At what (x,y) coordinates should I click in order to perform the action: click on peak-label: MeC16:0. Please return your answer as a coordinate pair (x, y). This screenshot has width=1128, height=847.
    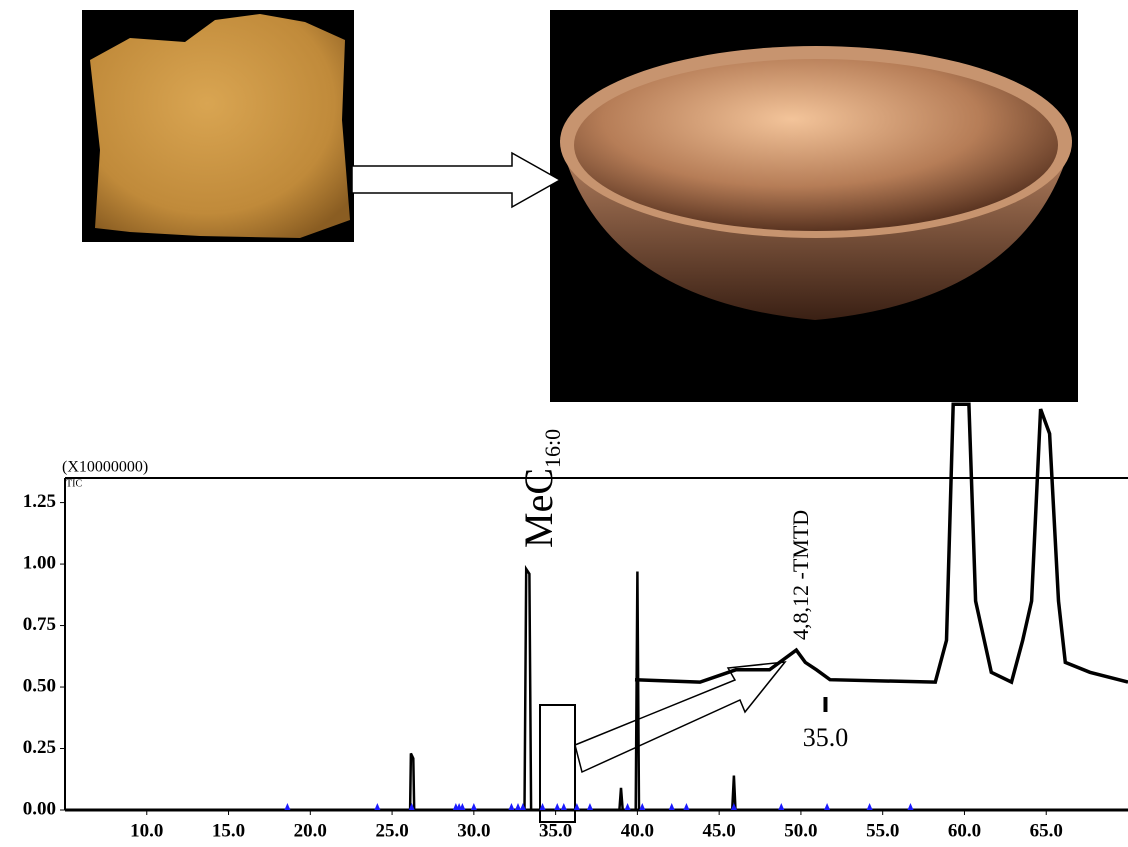
    Looking at the image, I should click on (540, 488).